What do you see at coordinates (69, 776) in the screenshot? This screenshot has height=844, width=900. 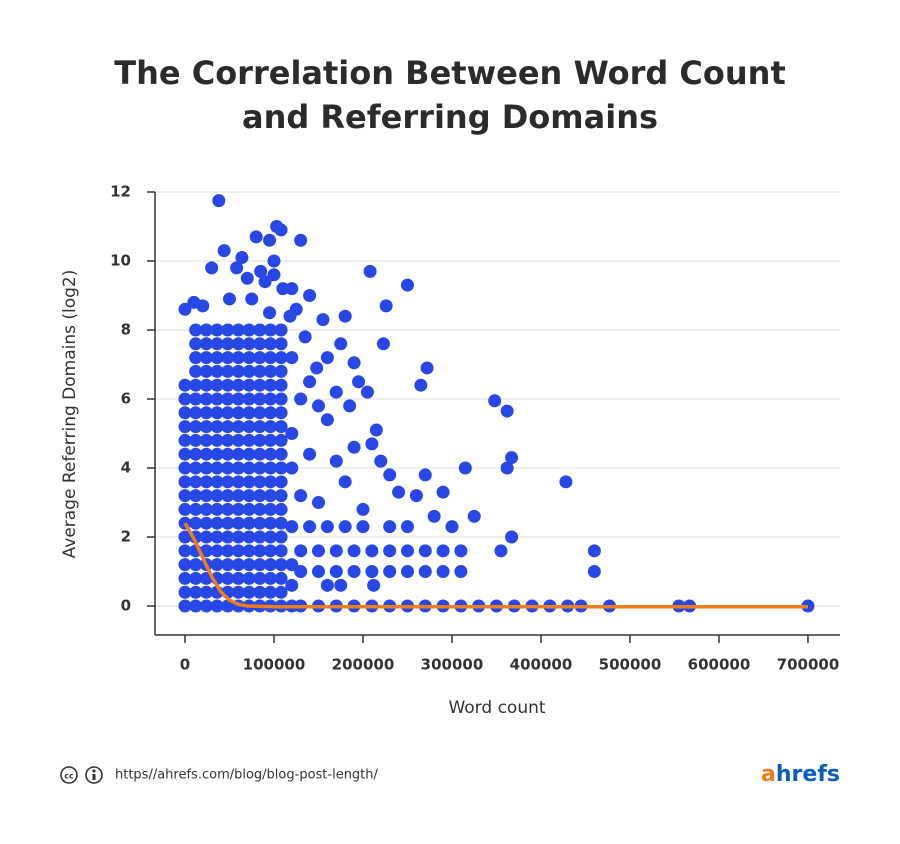 I see `svg-text: cc` at bounding box center [69, 776].